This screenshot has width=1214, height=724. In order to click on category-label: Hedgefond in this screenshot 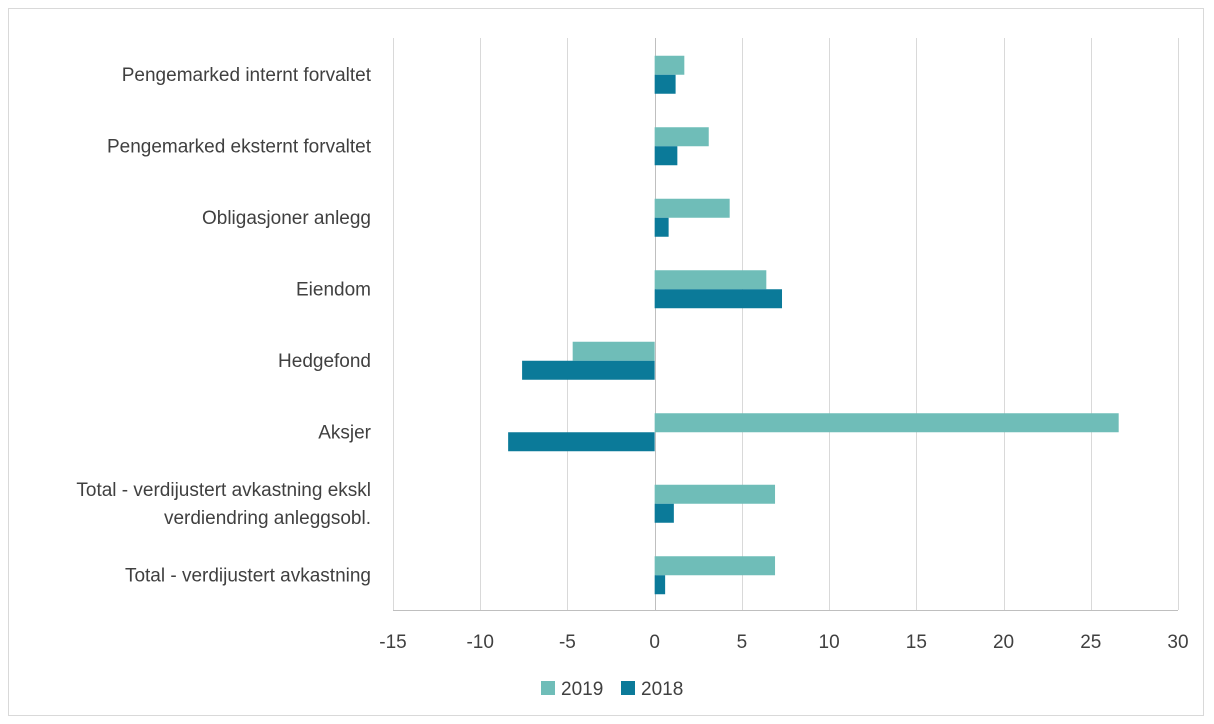, I will do `click(324, 361)`.